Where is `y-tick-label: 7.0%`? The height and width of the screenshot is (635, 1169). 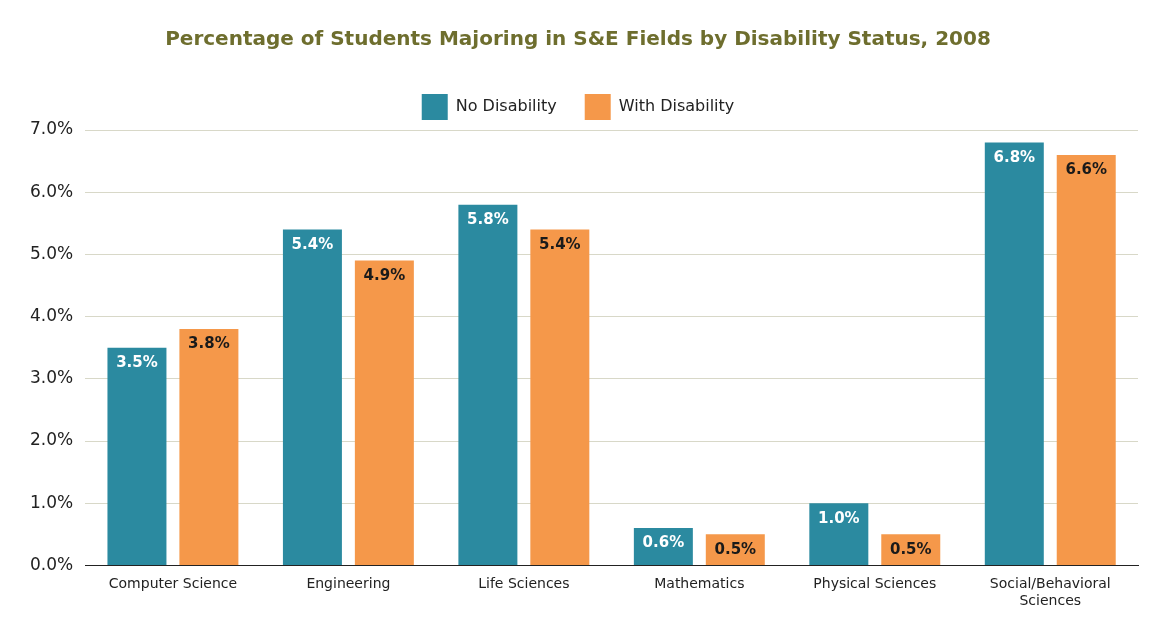
y-tick-label: 7.0% is located at coordinates (51, 128).